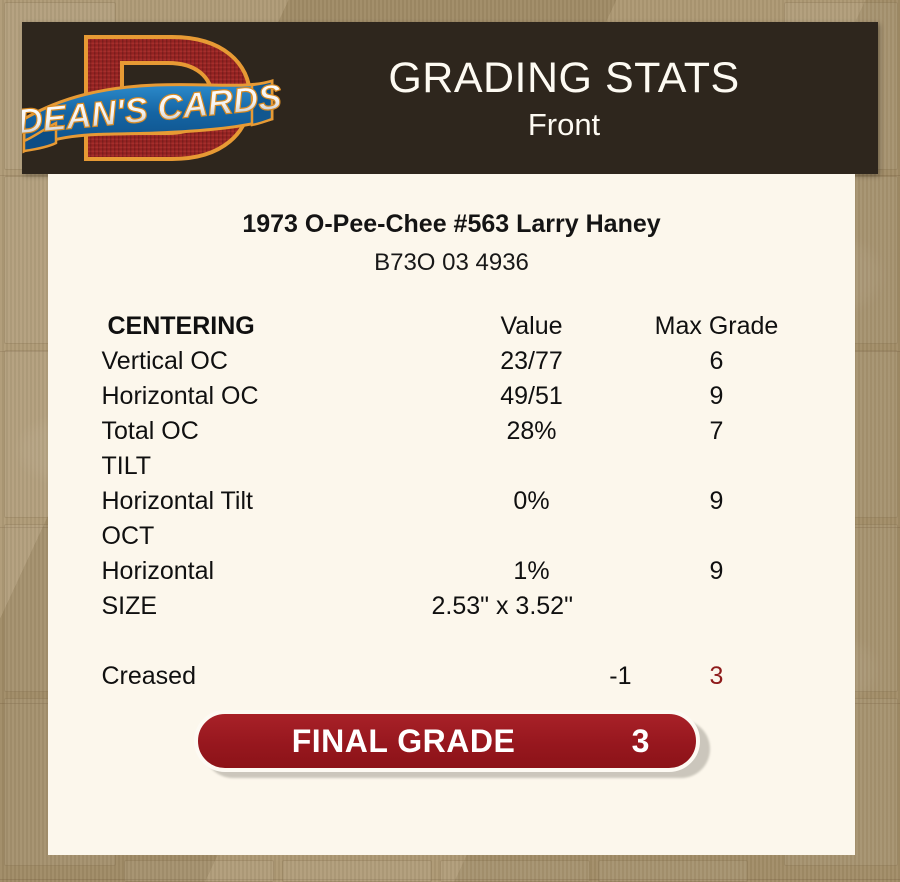 The height and width of the screenshot is (882, 900). Describe the element at coordinates (716, 676) in the screenshot. I see `flaw-max-grade: 3` at that location.